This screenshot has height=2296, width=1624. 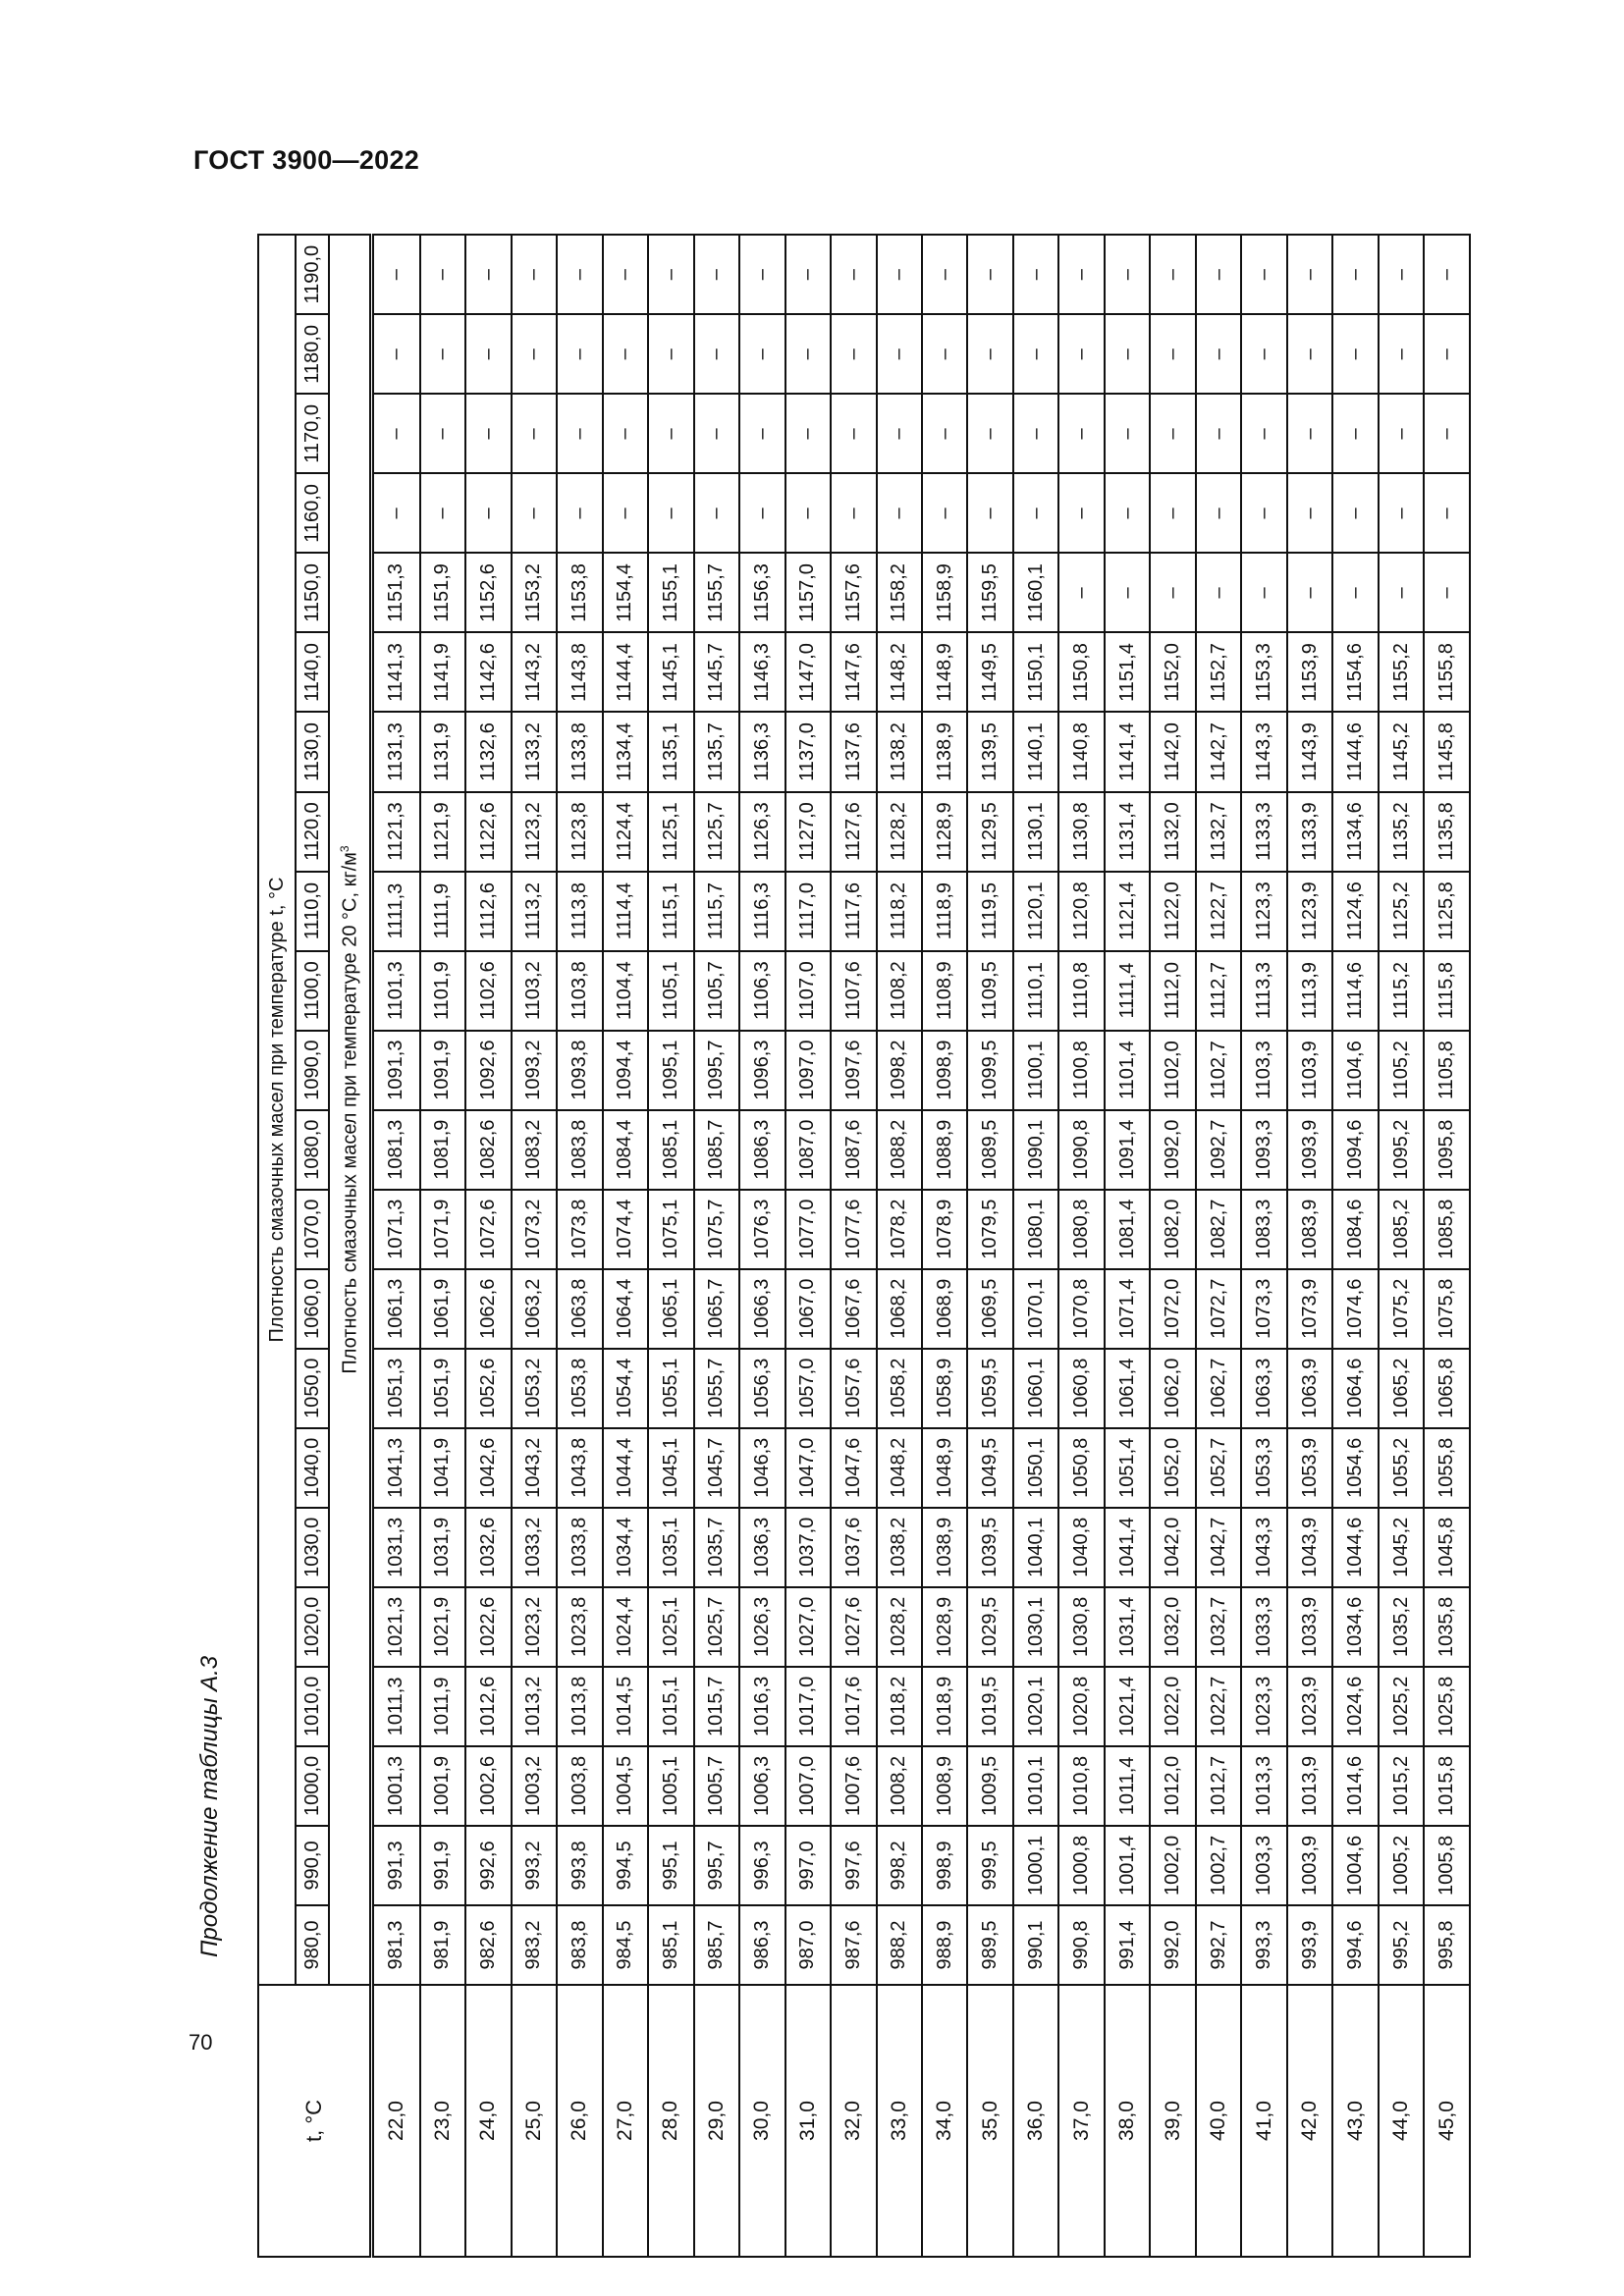 What do you see at coordinates (625, 1706) in the screenshot?
I see `density-value-cell: 1014,5` at bounding box center [625, 1706].